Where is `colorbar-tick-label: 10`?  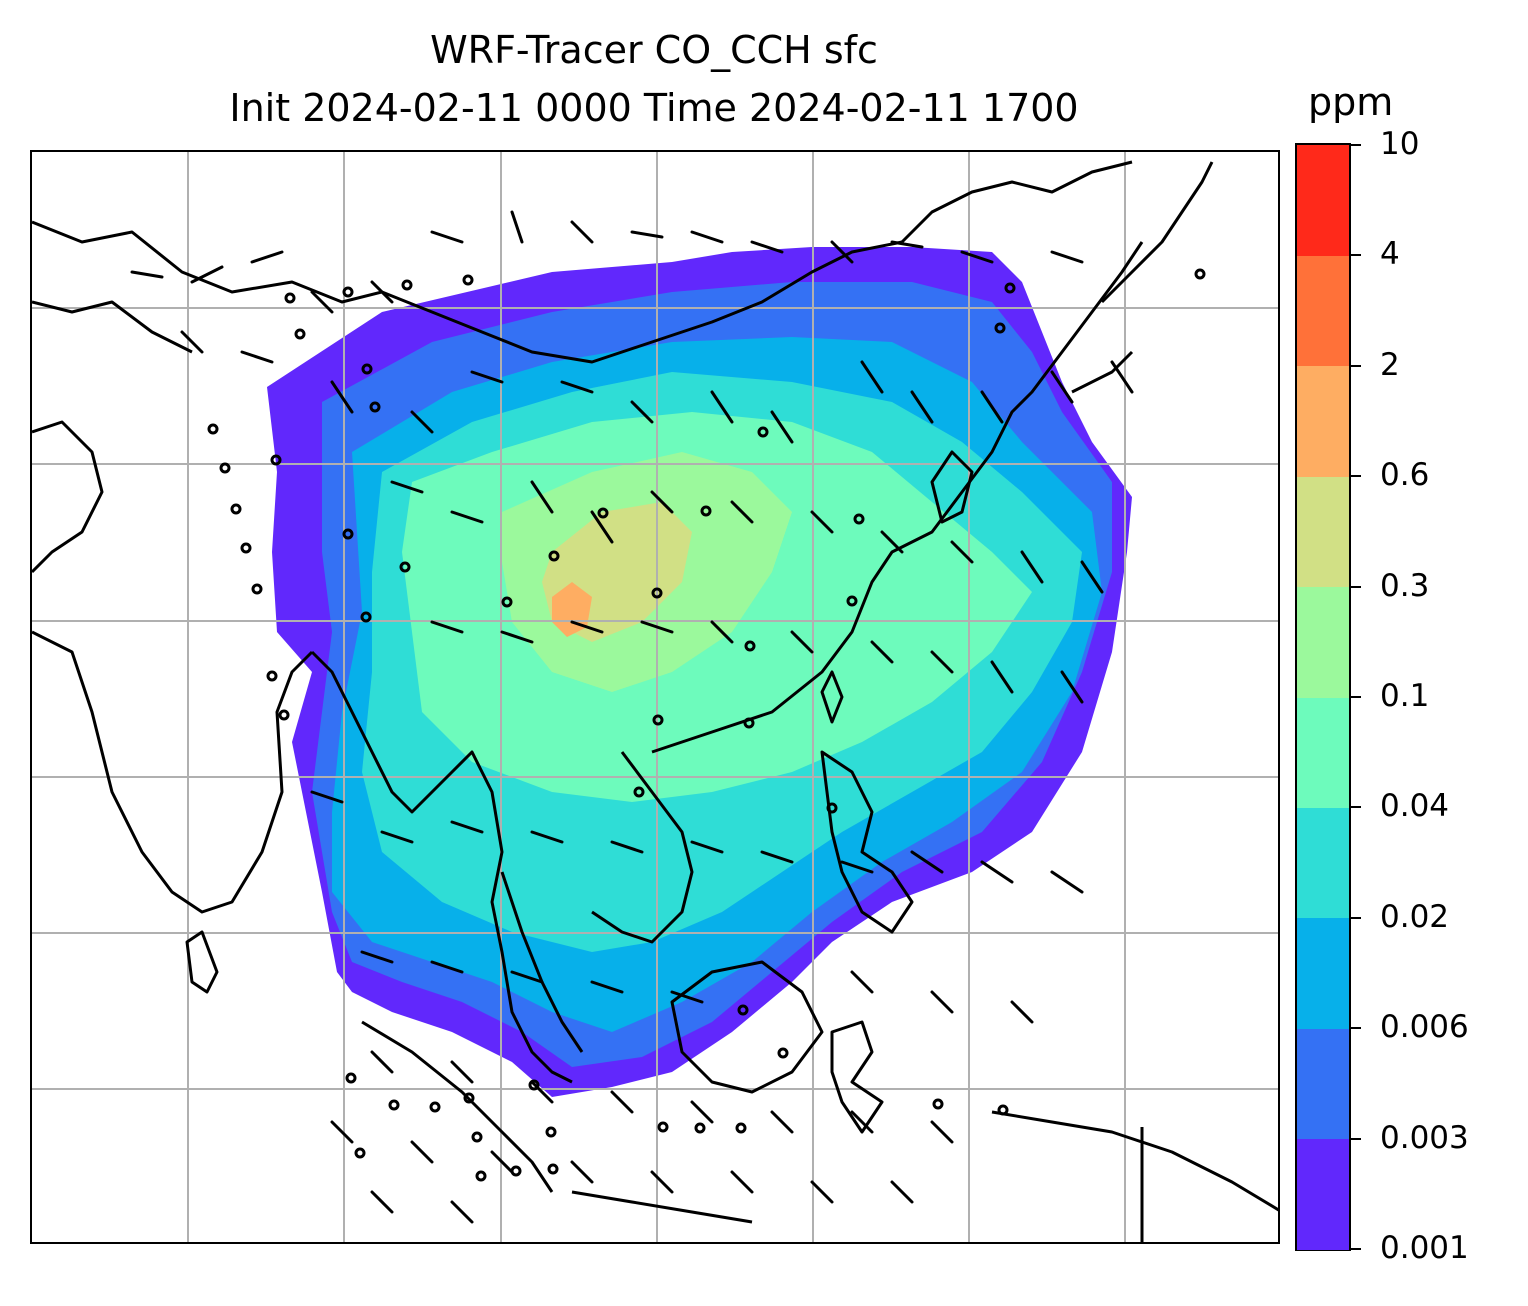 colorbar-tick-label: 10 is located at coordinates (1400, 144).